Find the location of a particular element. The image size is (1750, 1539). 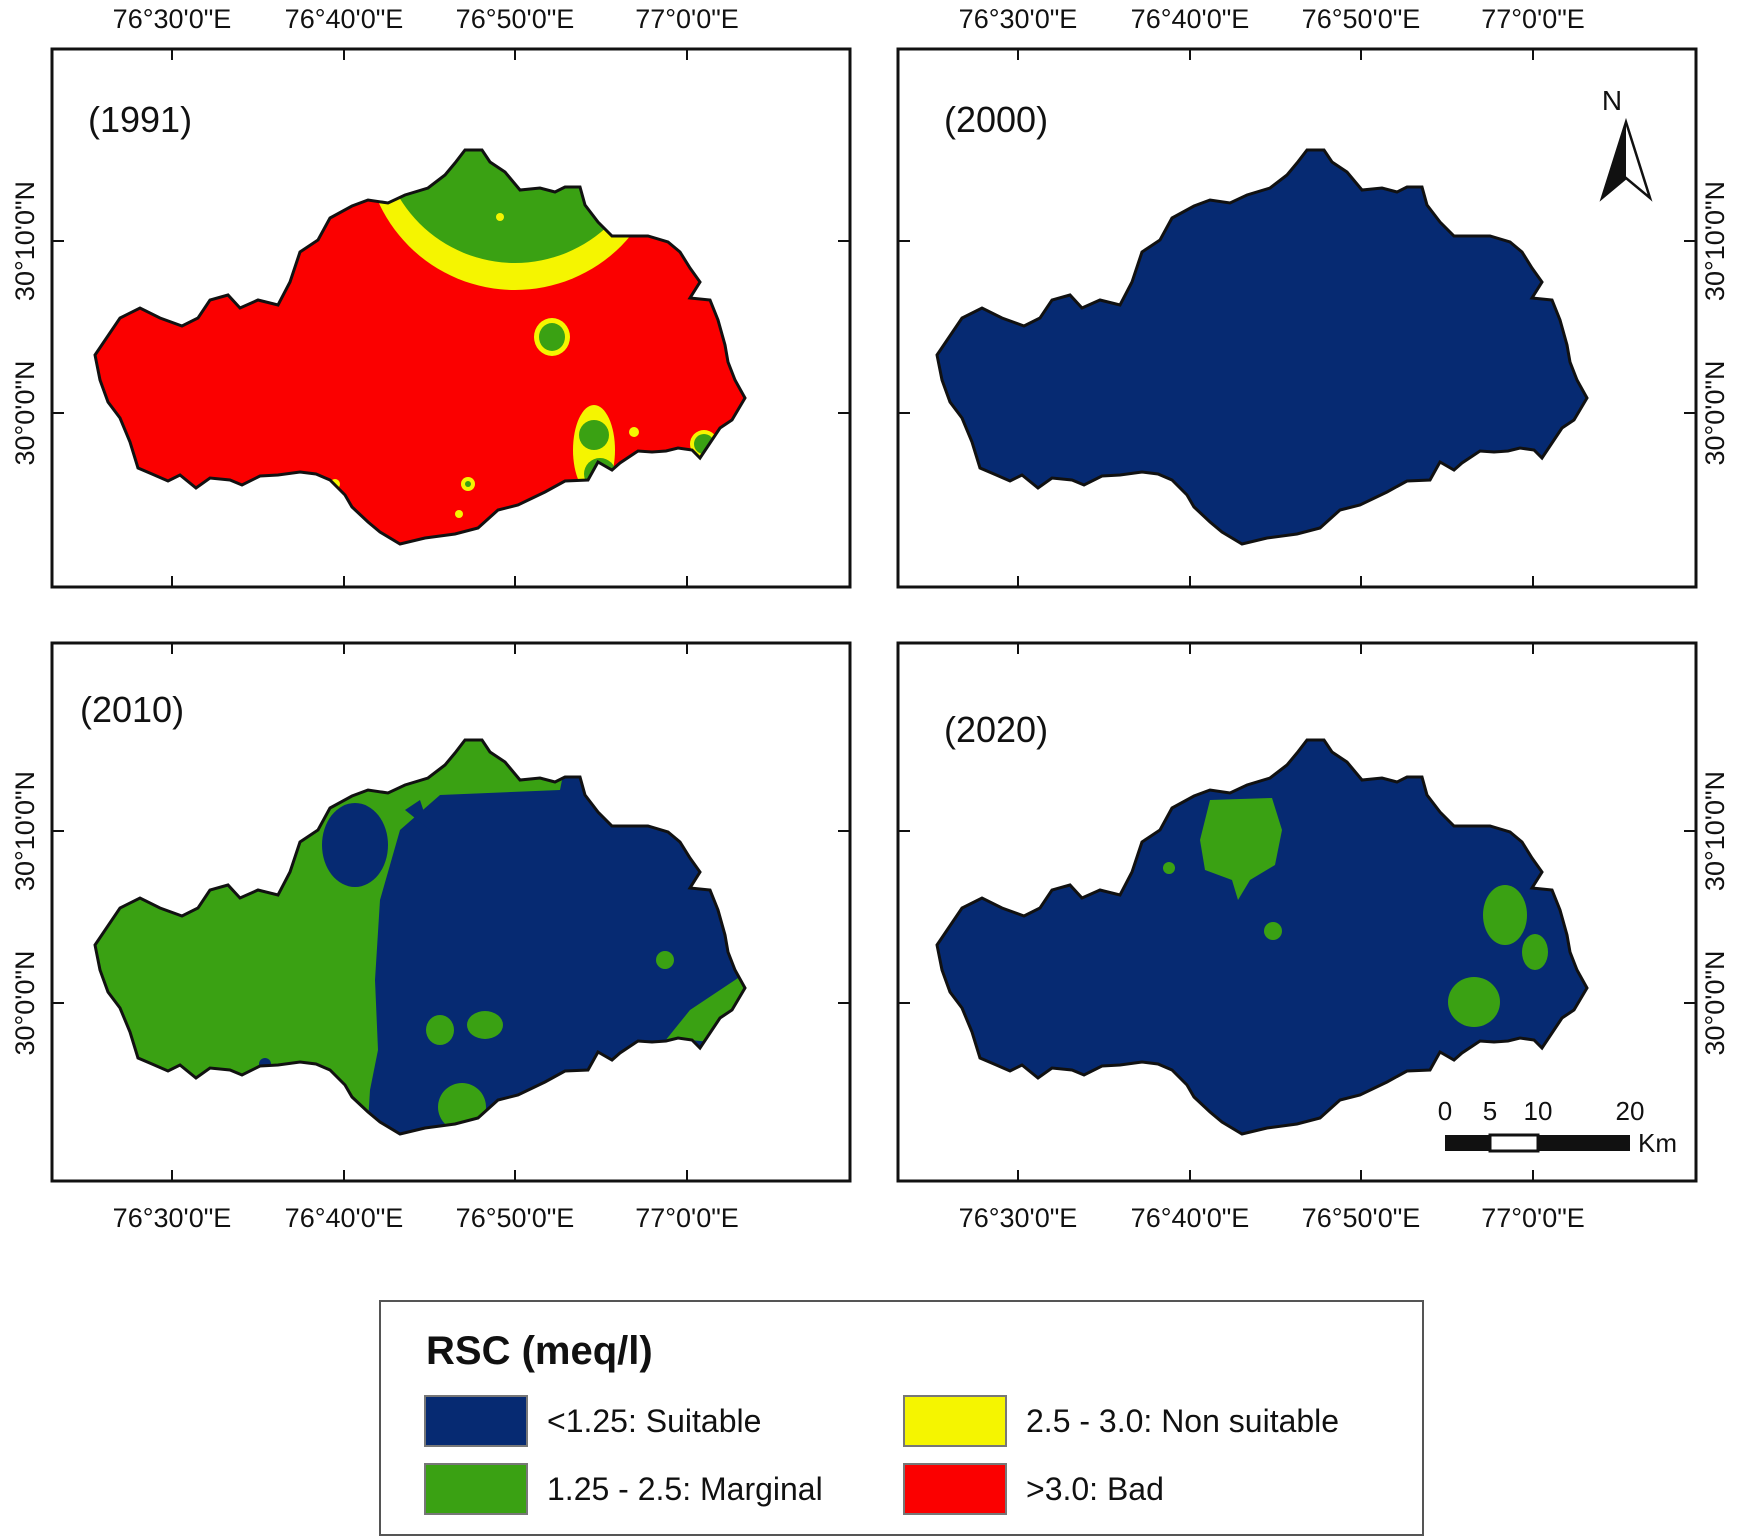

marginal-zone is located at coordinates (515, 206).